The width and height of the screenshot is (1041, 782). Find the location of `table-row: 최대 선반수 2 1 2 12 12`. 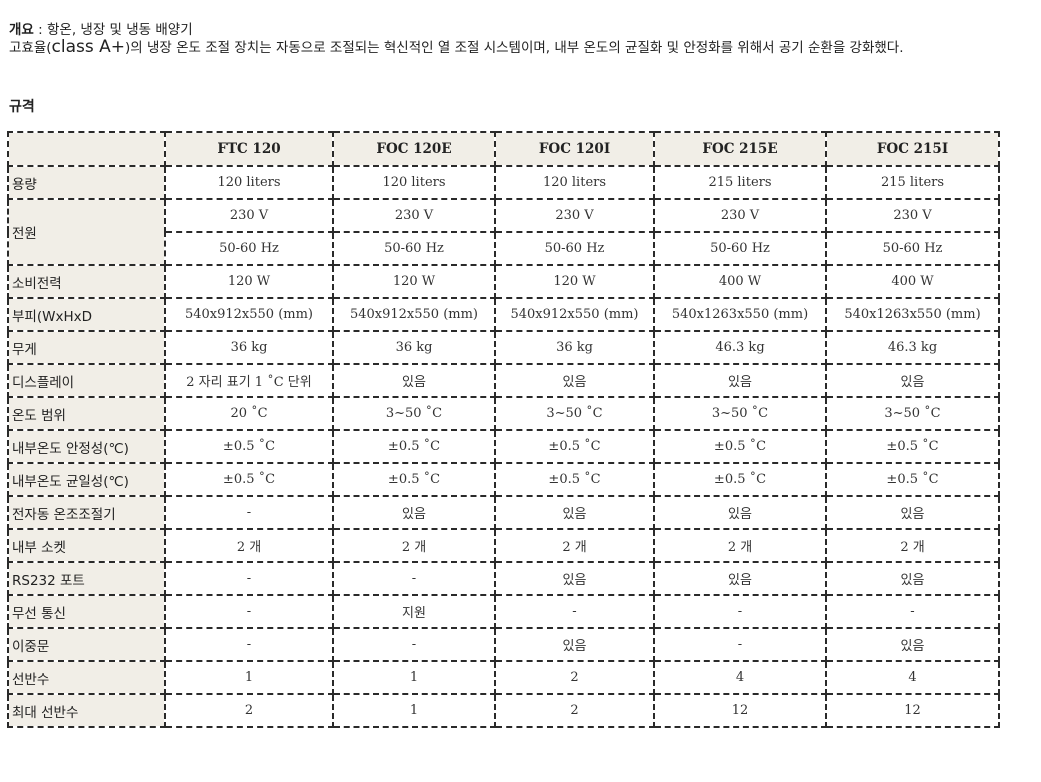

table-row: 최대 선반수 2 1 2 12 12 is located at coordinates (503, 710).